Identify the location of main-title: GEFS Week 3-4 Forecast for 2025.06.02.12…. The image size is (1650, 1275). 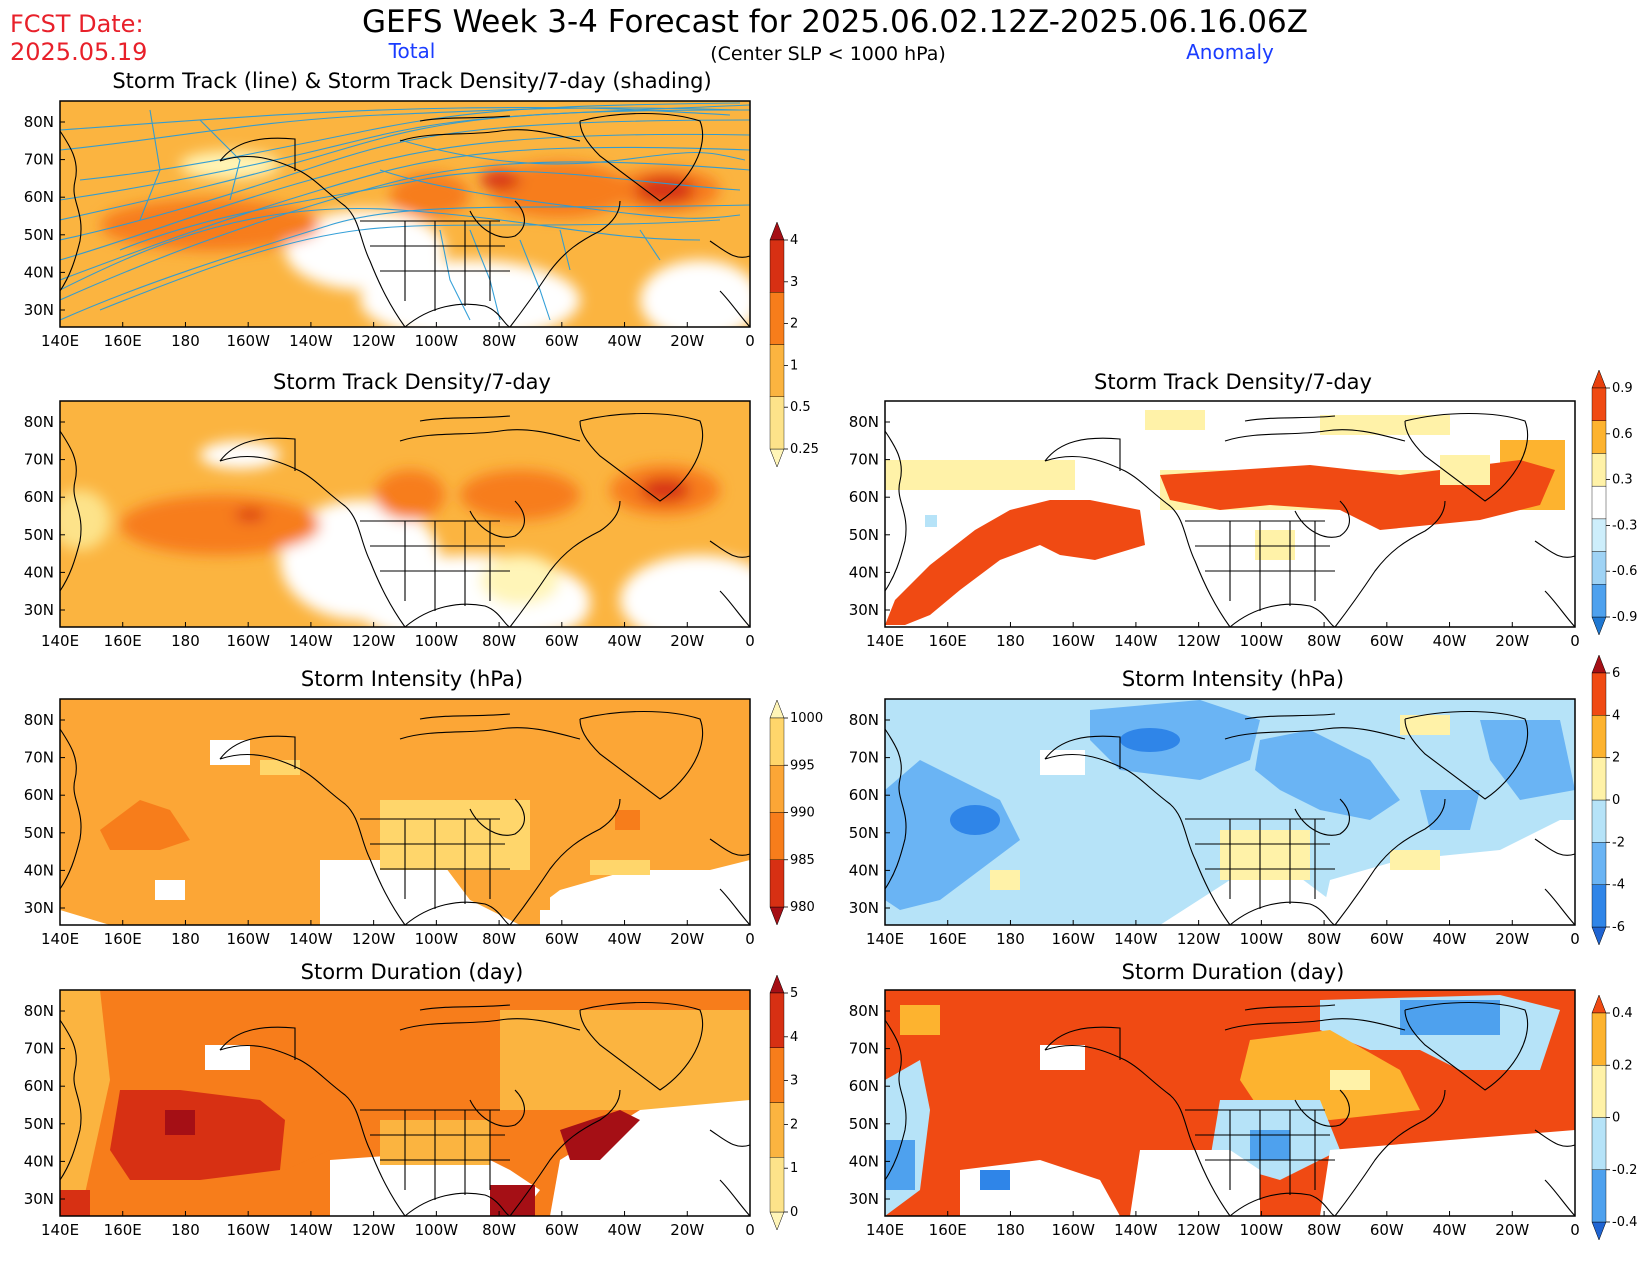
(835, 22).